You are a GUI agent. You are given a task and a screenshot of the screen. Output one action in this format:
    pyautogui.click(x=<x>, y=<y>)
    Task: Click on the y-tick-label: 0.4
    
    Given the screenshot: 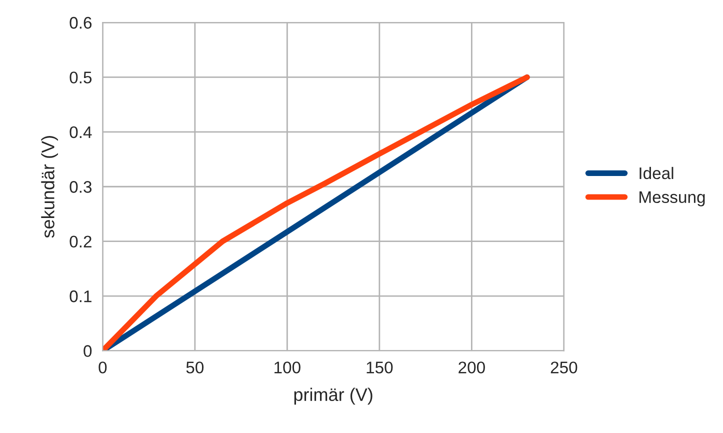 What is the action you would take?
    pyautogui.click(x=81, y=132)
    